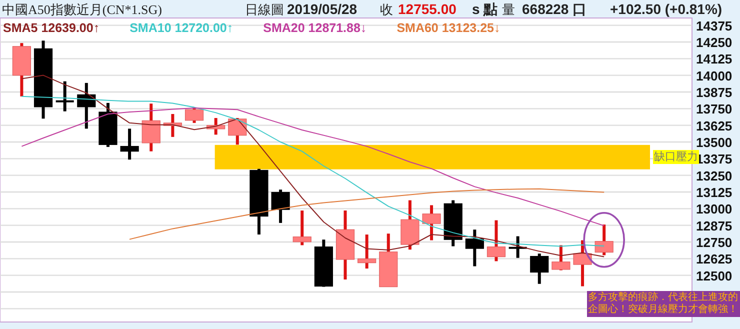  I want to click on band-label: 缺口壓力, so click(676, 157).